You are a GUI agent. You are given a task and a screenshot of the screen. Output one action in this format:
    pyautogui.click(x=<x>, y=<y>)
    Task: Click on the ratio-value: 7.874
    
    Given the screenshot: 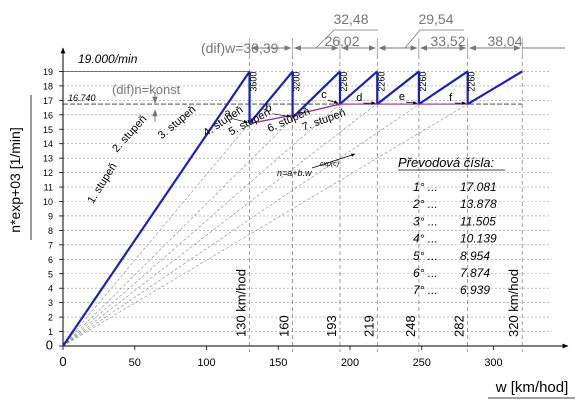 What is the action you would take?
    pyautogui.click(x=475, y=273)
    